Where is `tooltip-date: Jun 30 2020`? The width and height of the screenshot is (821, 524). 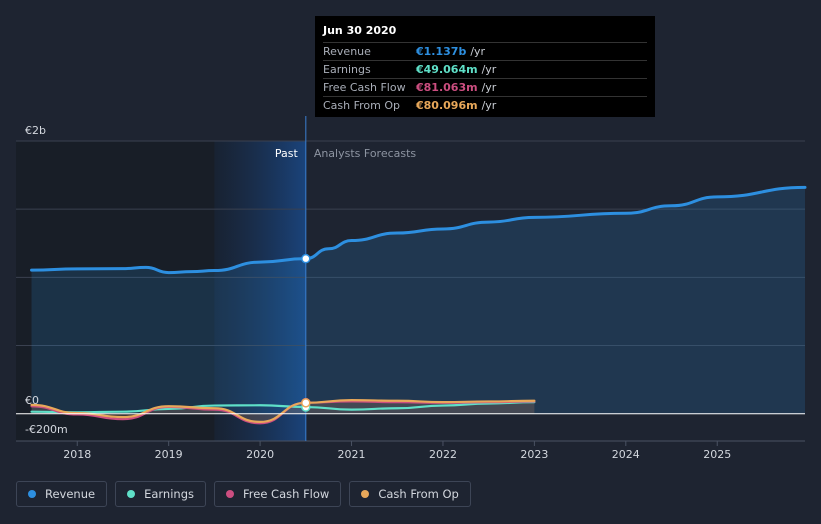
tooltip-date: Jun 30 2020 is located at coordinates (360, 30).